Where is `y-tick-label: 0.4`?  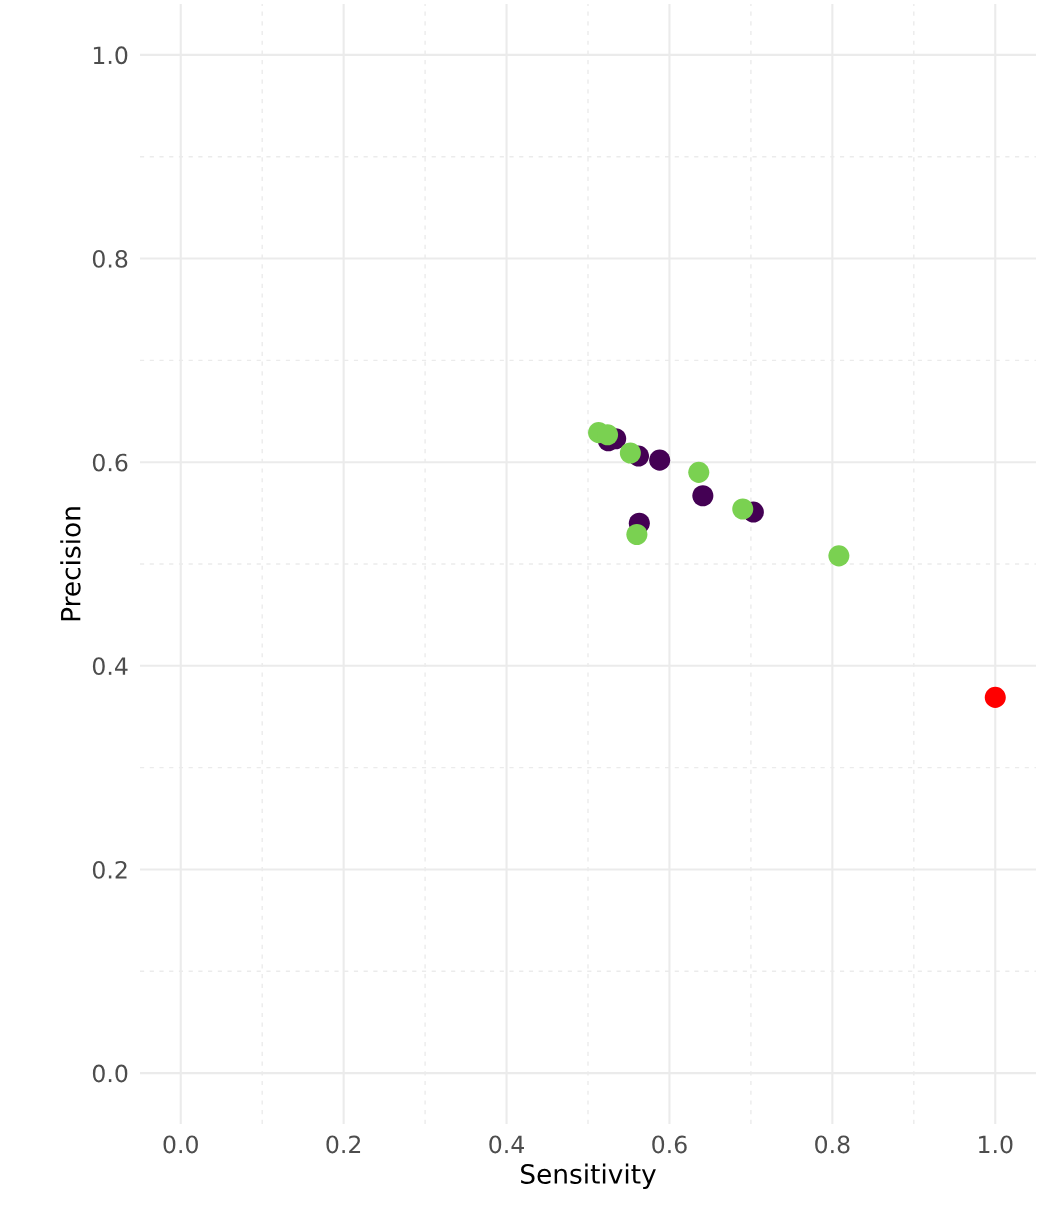
y-tick-label: 0.4 is located at coordinates (110, 666).